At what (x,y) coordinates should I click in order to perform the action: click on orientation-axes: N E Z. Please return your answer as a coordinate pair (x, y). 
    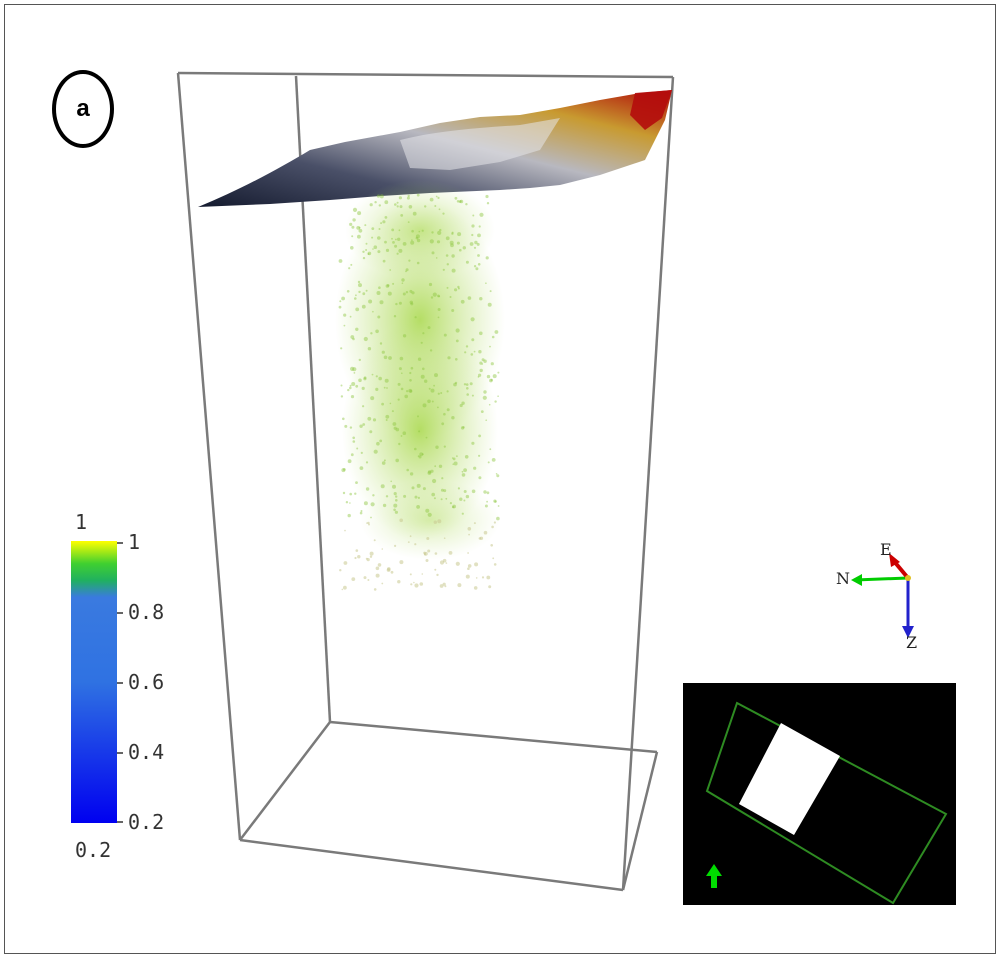
    Looking at the image, I should click on (876, 596).